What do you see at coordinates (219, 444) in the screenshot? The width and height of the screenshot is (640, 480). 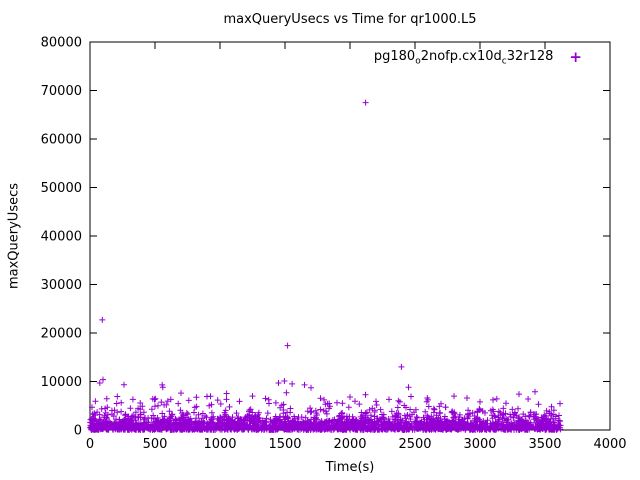 I see `x-tick-label: 1000` at bounding box center [219, 444].